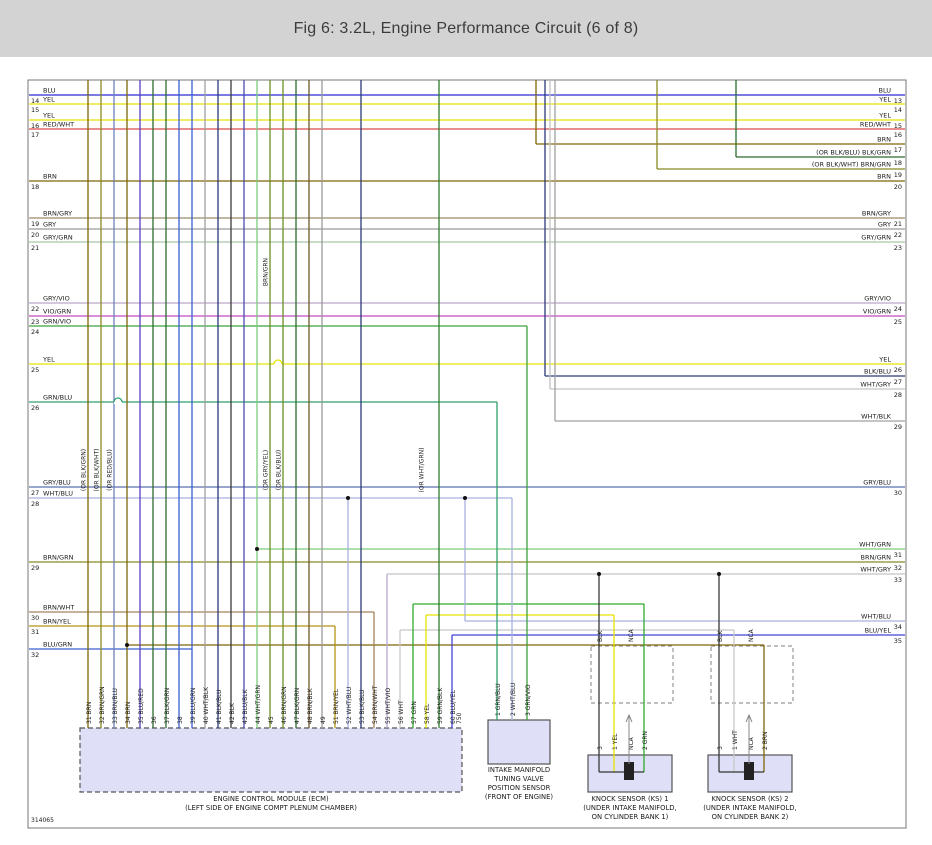 The width and height of the screenshot is (932, 845). Describe the element at coordinates (271, 720) in the screenshot. I see `svg-text: 45` at that location.